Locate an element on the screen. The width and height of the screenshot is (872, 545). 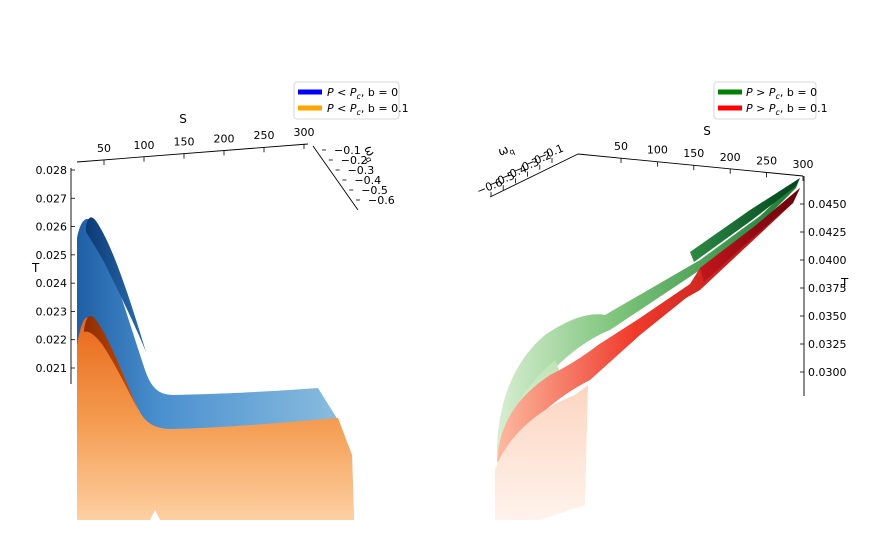
right-z-tick-label: 0.0300 is located at coordinates (827, 372).